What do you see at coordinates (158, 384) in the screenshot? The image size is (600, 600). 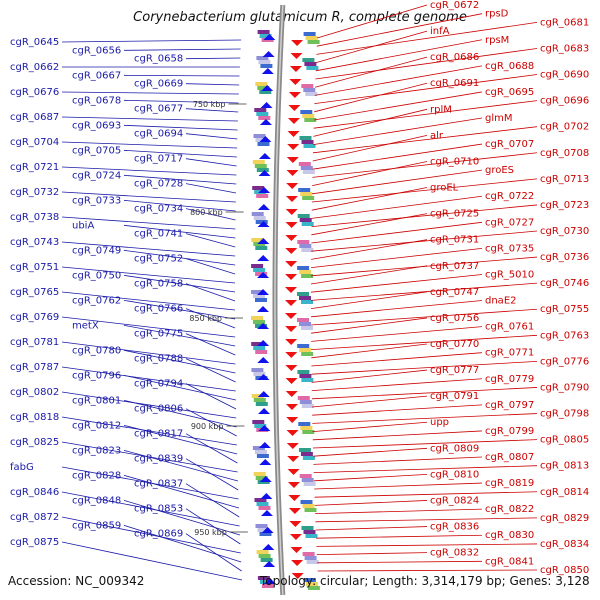 I see `gene-label-left: cgR_0794` at bounding box center [158, 384].